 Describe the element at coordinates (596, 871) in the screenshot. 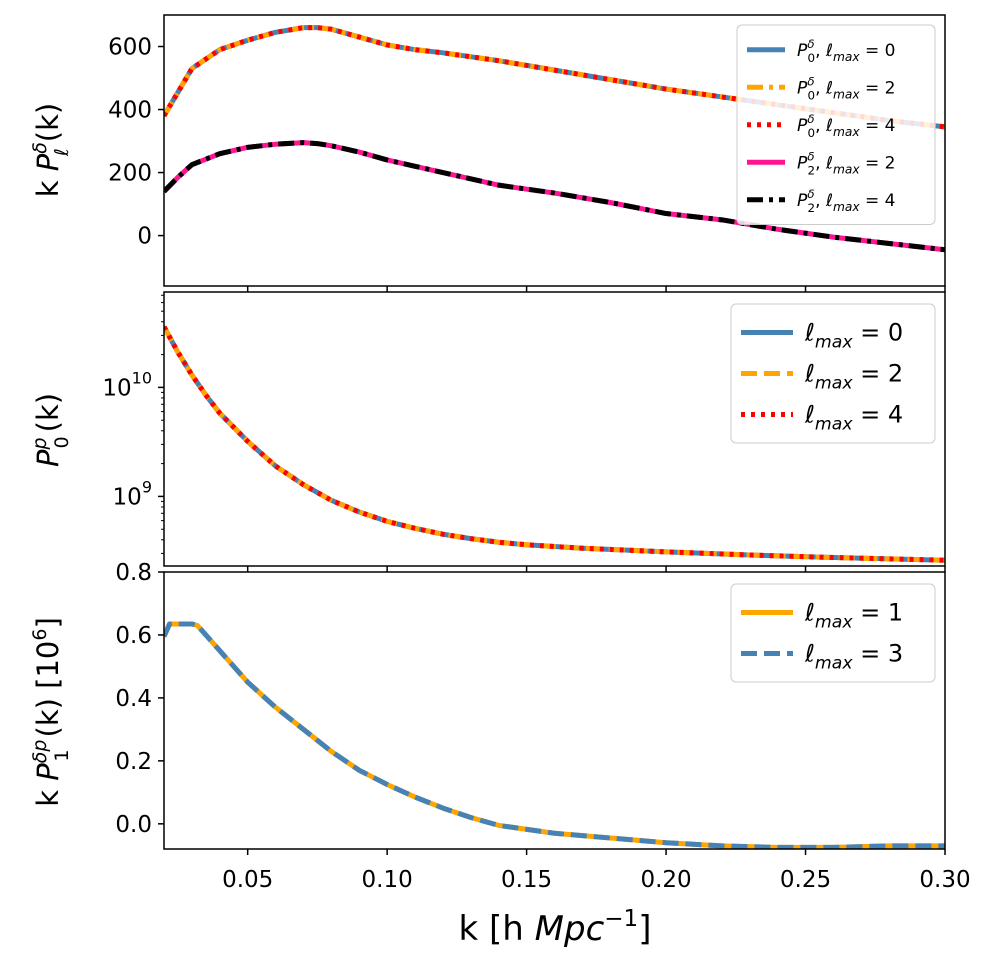

I see `x-ticks: 0.05 0.10 0.15 0.20 0.25 0.30` at that location.